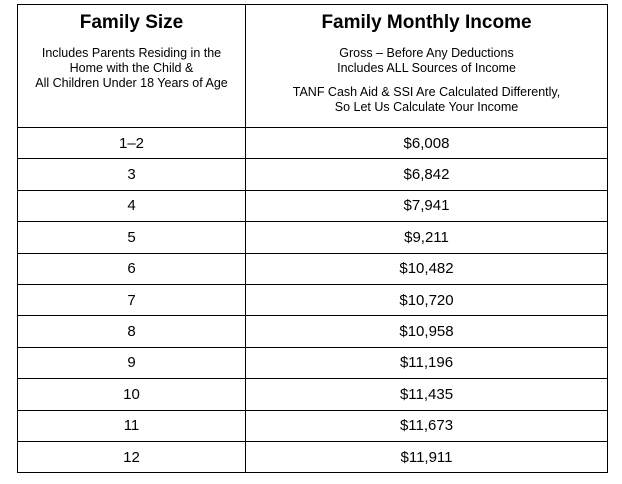  Describe the element at coordinates (131, 237) in the screenshot. I see `family-size: 5` at that location.